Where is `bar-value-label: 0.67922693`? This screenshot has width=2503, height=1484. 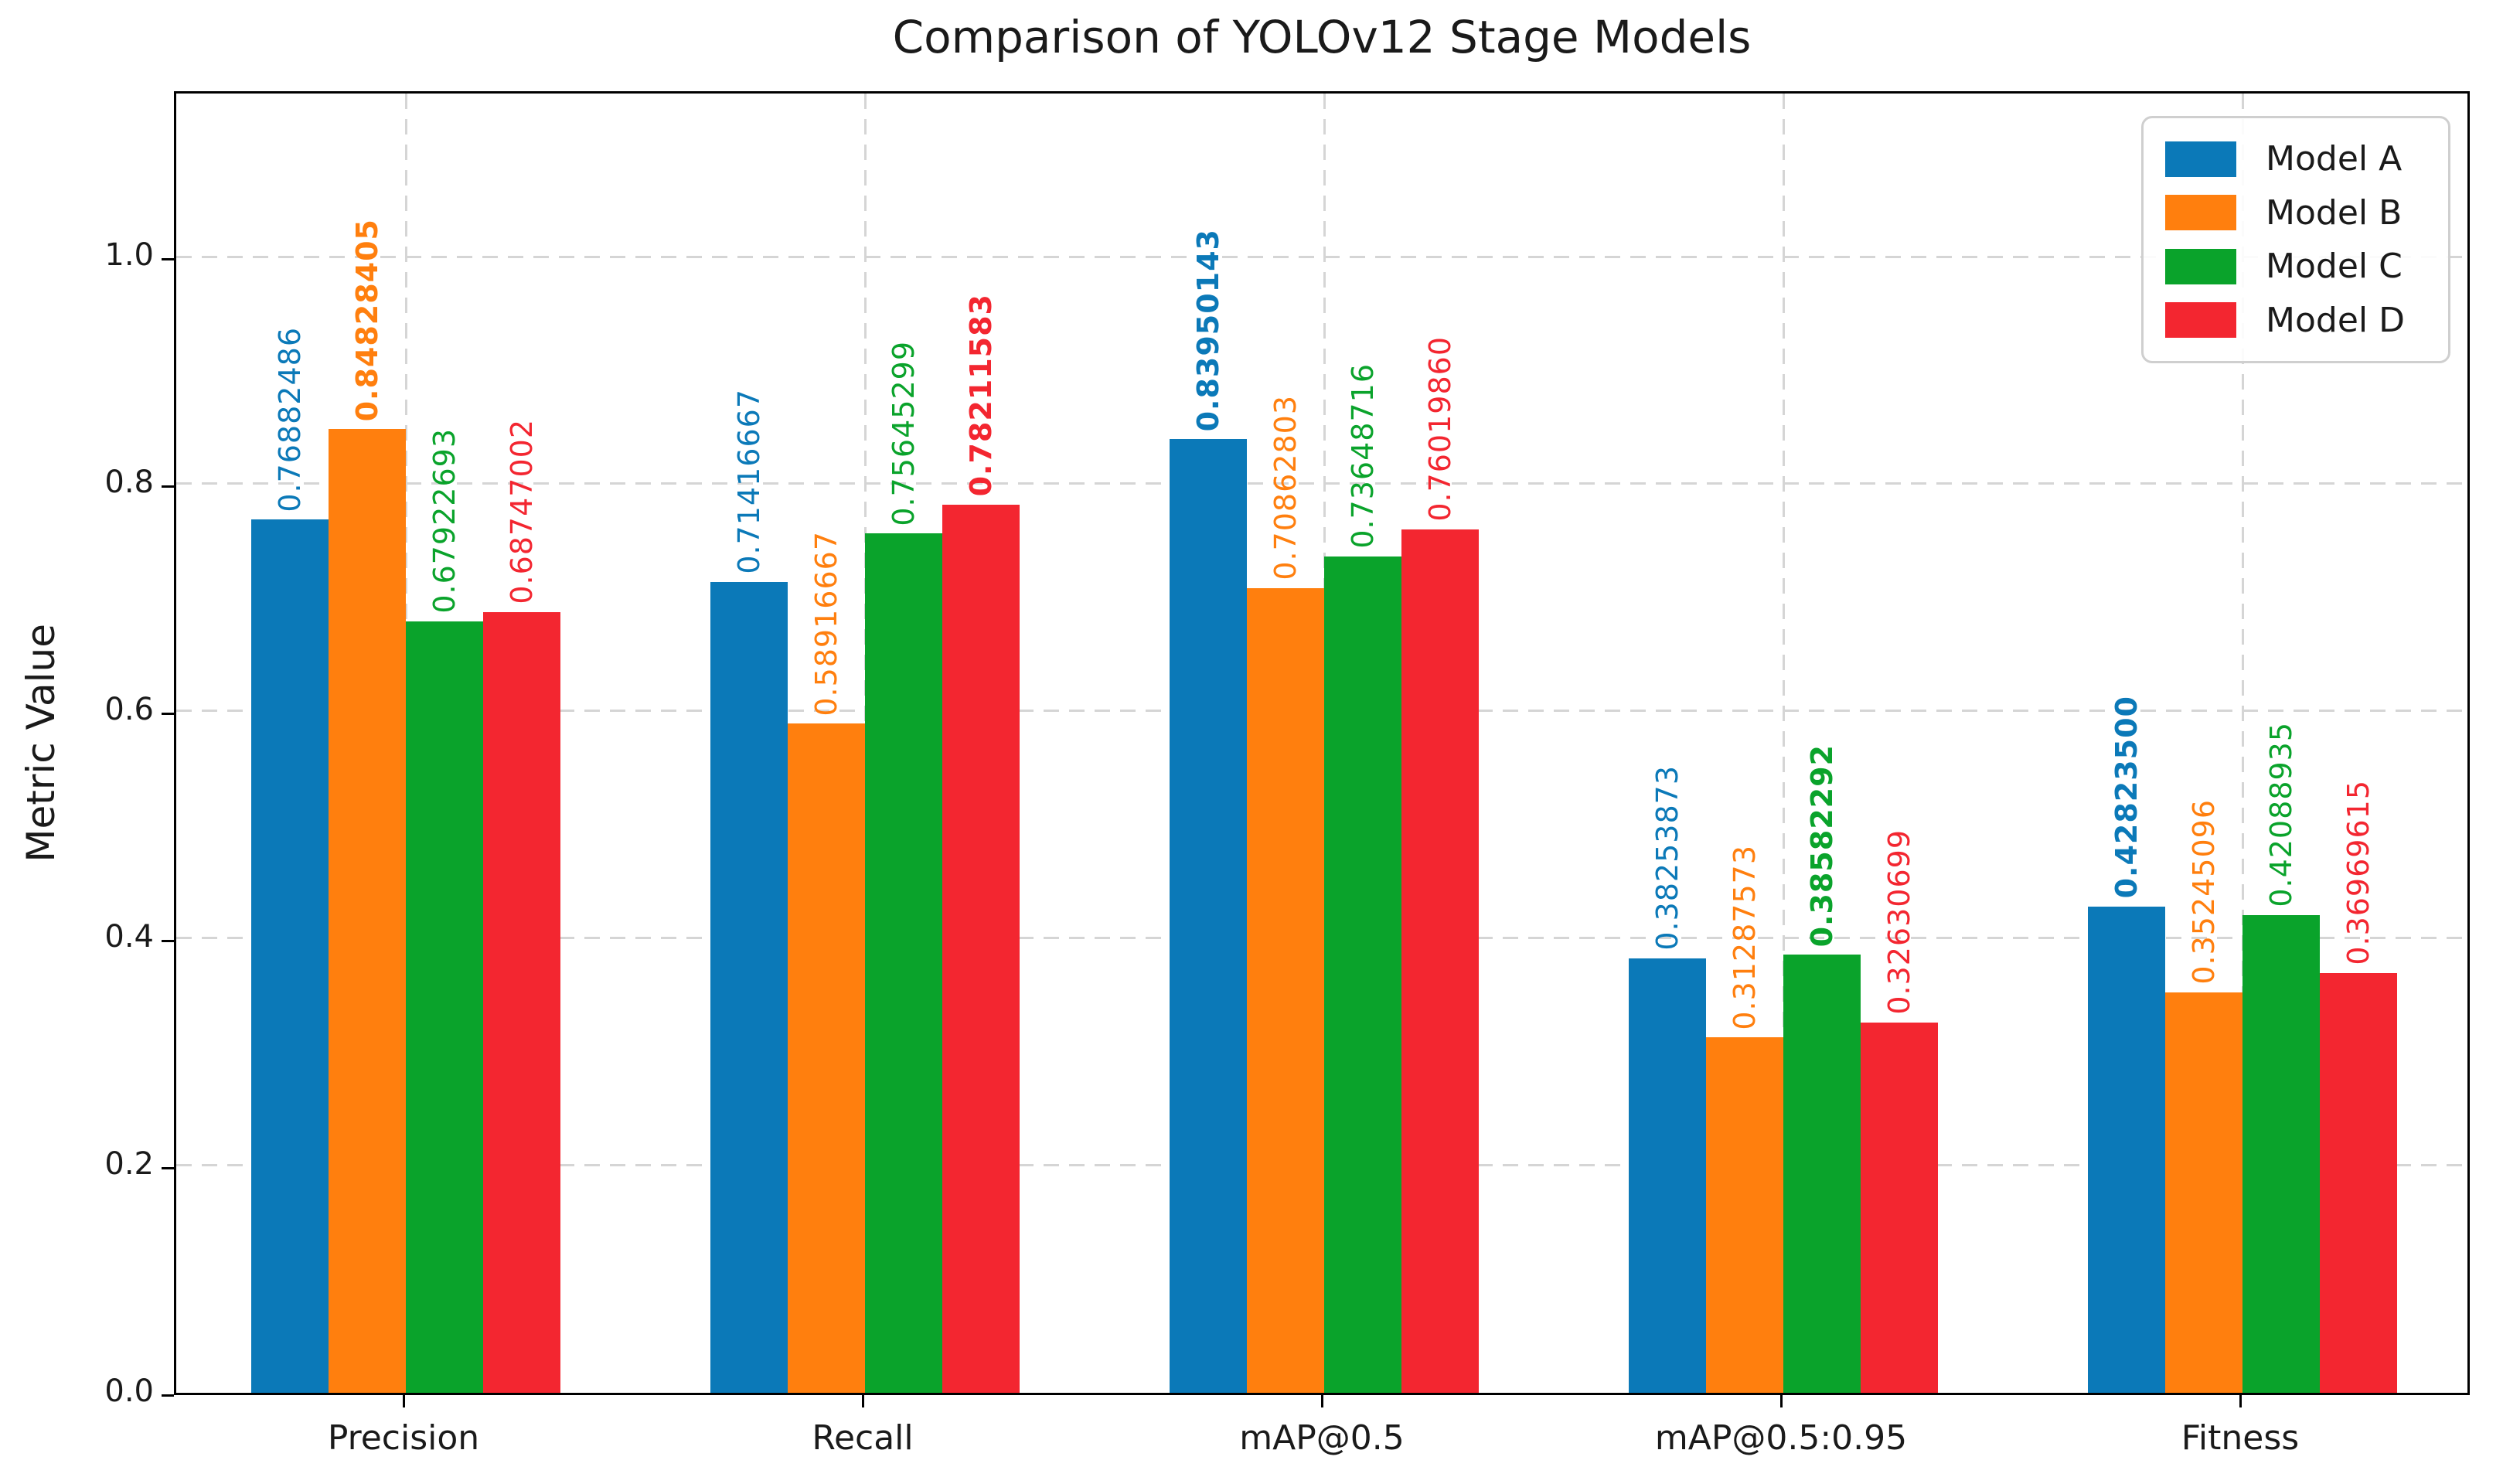 bar-value-label: 0.67922693 is located at coordinates (444, 521).